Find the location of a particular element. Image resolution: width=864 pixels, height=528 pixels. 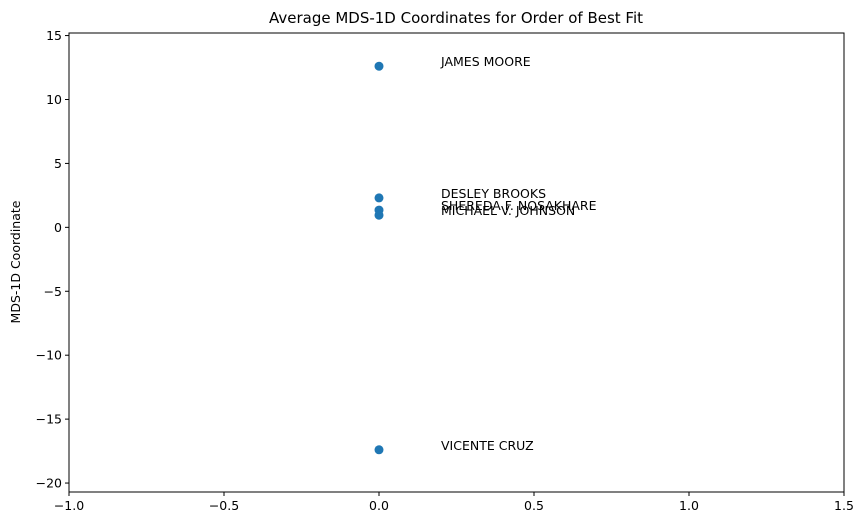

y-tick-label: 10 is located at coordinates (54, 99).